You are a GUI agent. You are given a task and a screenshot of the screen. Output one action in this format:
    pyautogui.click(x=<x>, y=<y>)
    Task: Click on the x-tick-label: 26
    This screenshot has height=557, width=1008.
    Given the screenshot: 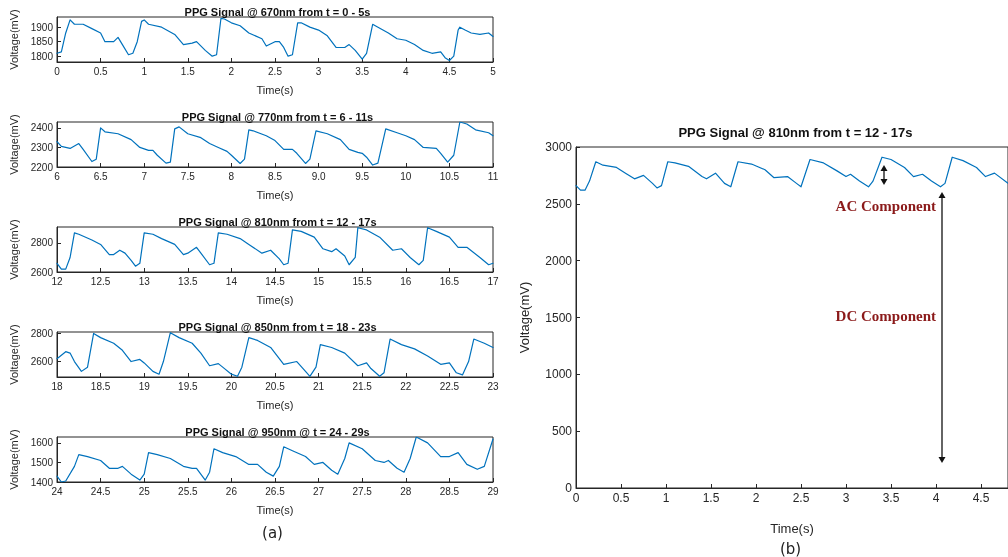 What is the action you would take?
    pyautogui.click(x=231, y=491)
    